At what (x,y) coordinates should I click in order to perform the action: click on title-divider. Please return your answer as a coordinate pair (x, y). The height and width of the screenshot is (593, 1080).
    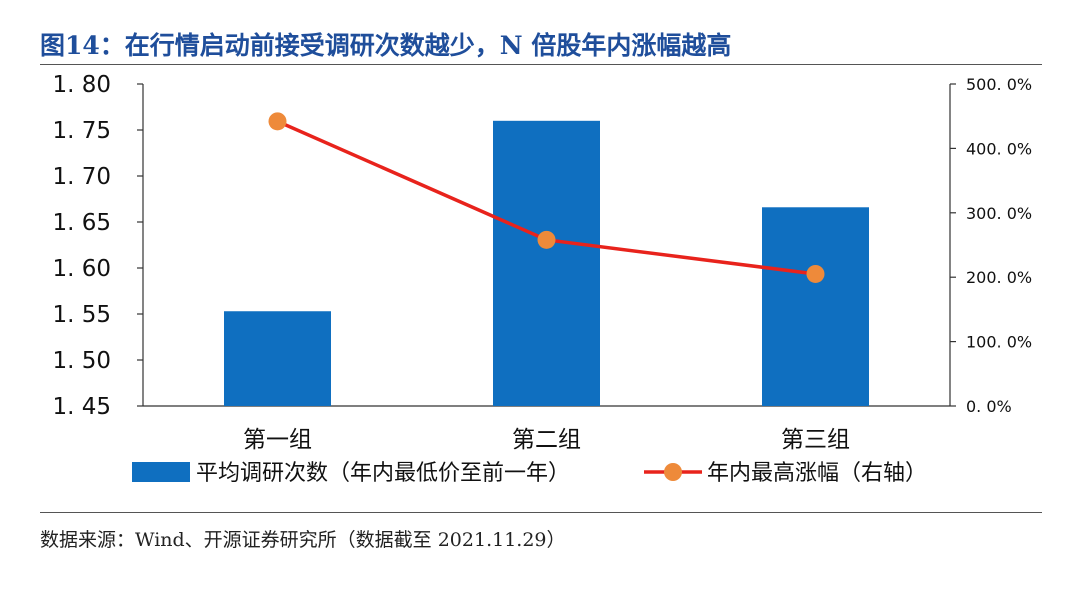
    Looking at the image, I should click on (541, 64).